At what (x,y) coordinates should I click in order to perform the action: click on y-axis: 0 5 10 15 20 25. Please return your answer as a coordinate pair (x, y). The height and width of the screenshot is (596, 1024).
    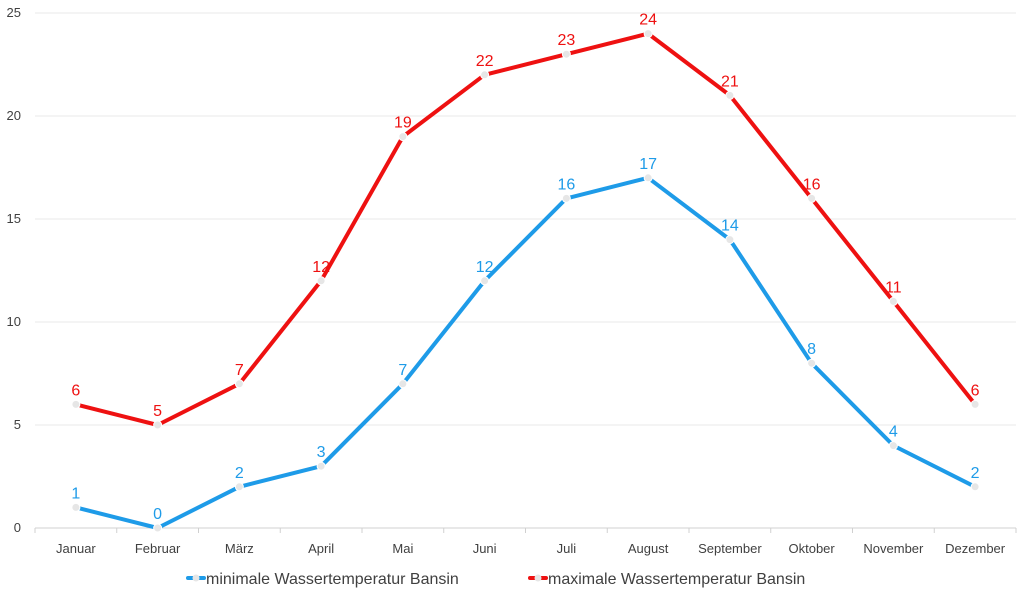
    Looking at the image, I should click on (14, 270).